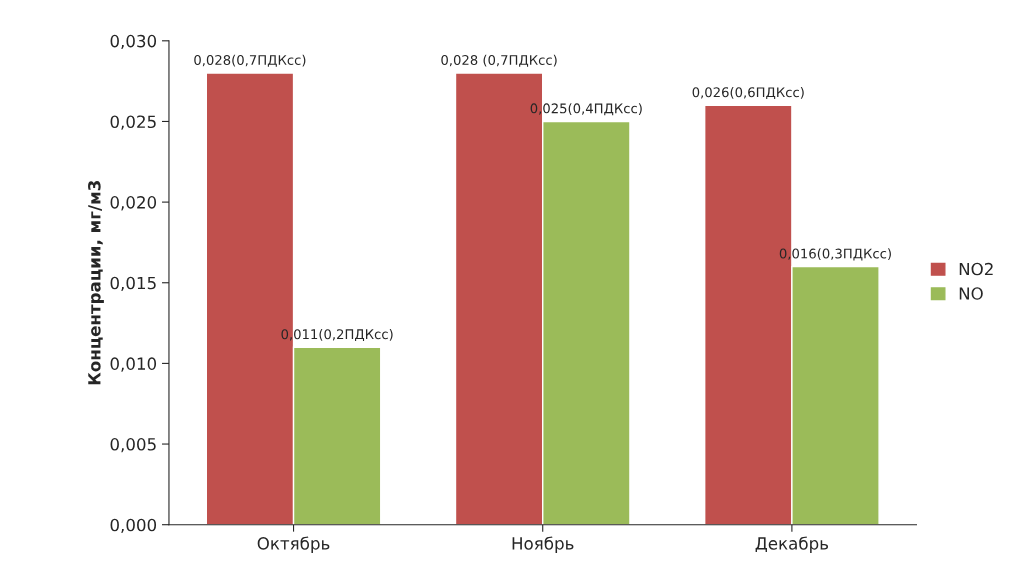 This screenshot has height=583, width=1024. What do you see at coordinates (250, 60) in the screenshot?
I see `data-label: 0,028(0,7ПДКсс)` at bounding box center [250, 60].